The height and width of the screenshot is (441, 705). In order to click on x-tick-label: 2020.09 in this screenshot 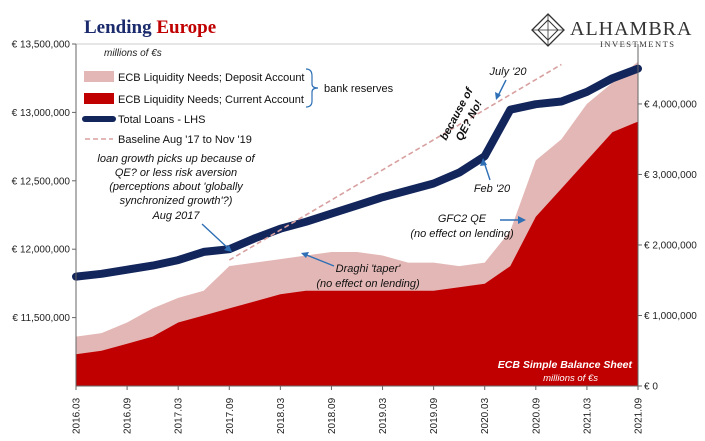, I will do `click(536, 415)`.